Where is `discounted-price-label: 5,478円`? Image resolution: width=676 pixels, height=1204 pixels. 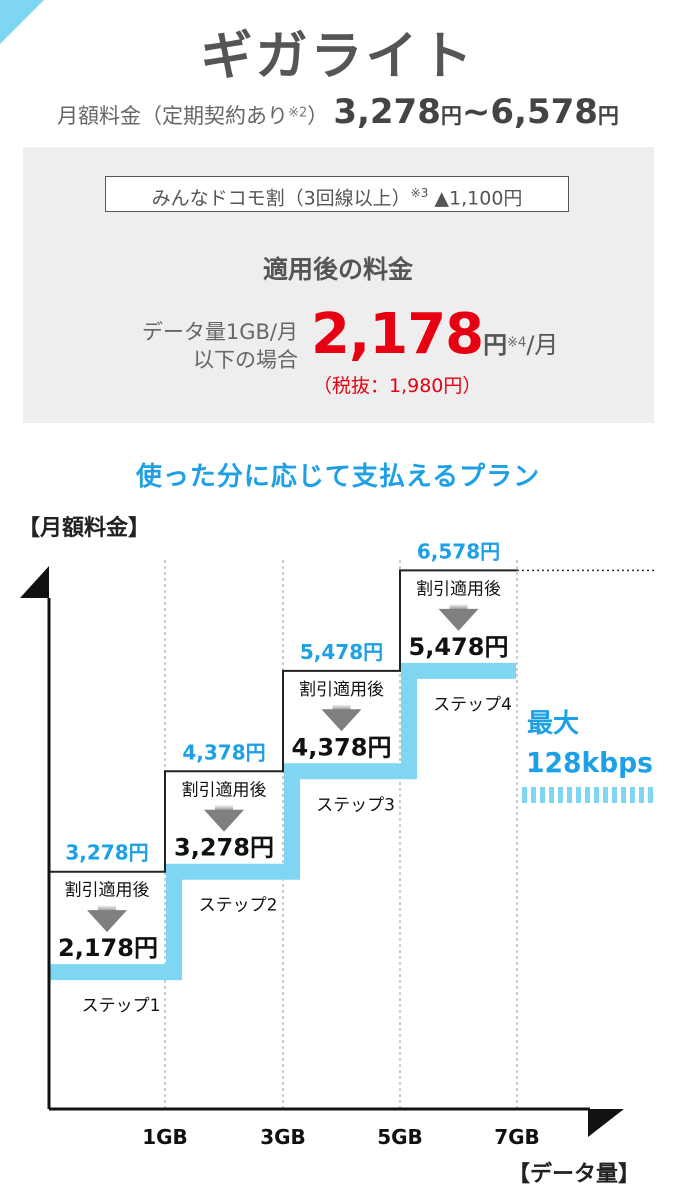 discounted-price-label: 5,478円 is located at coordinates (459, 647).